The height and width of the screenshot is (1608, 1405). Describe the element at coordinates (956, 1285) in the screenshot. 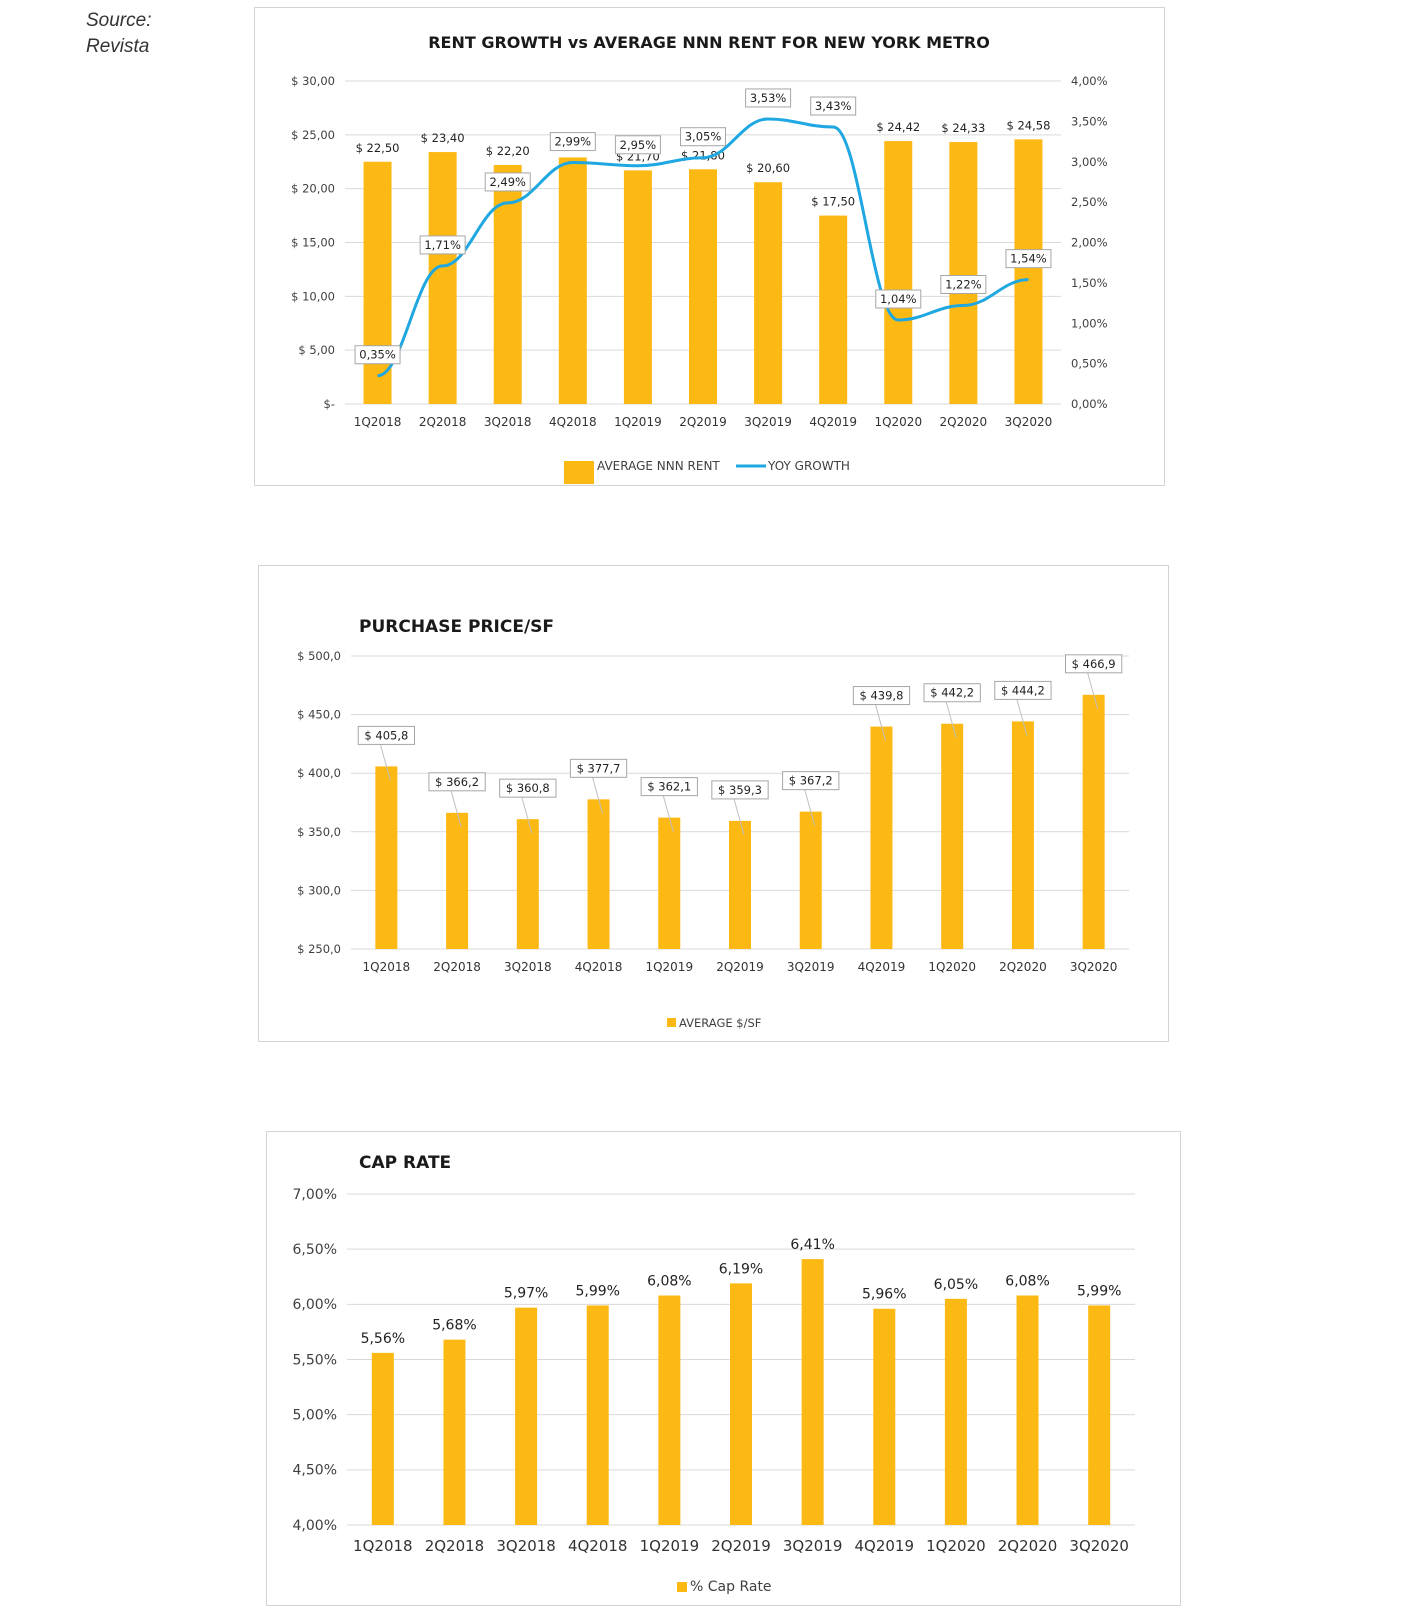

I see `bar-data-label: 6,05%` at that location.